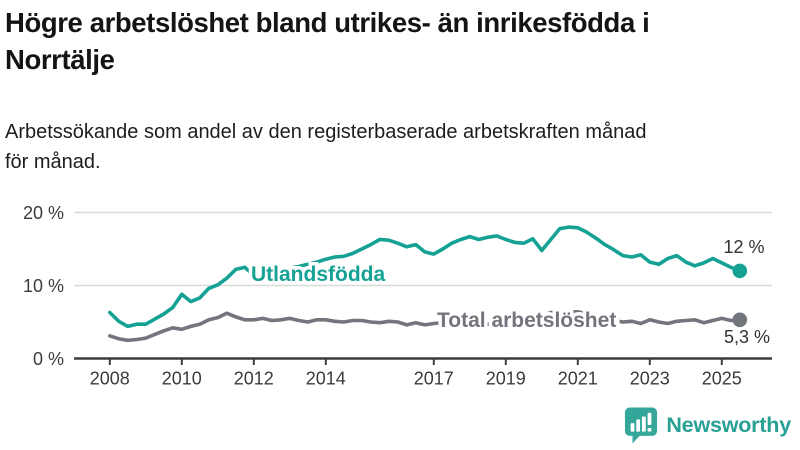  Describe the element at coordinates (578, 379) in the screenshot. I see `x-axis-tick-label: 2021` at that location.